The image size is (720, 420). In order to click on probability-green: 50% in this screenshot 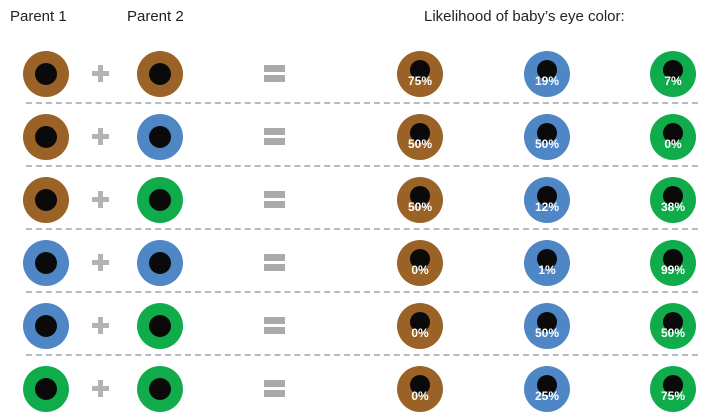, I will do `click(673, 333)`.